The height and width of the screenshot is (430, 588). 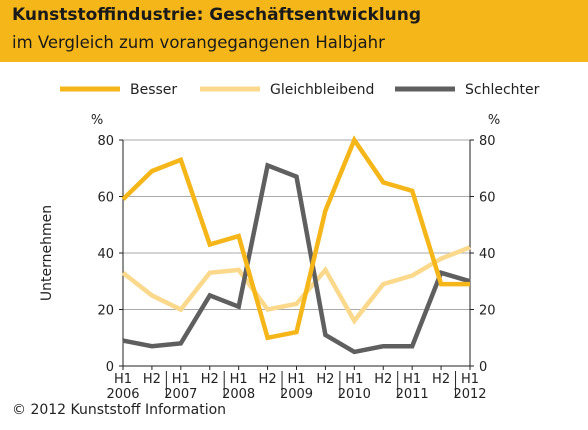 I want to click on year-label: 2009, so click(x=296, y=394).